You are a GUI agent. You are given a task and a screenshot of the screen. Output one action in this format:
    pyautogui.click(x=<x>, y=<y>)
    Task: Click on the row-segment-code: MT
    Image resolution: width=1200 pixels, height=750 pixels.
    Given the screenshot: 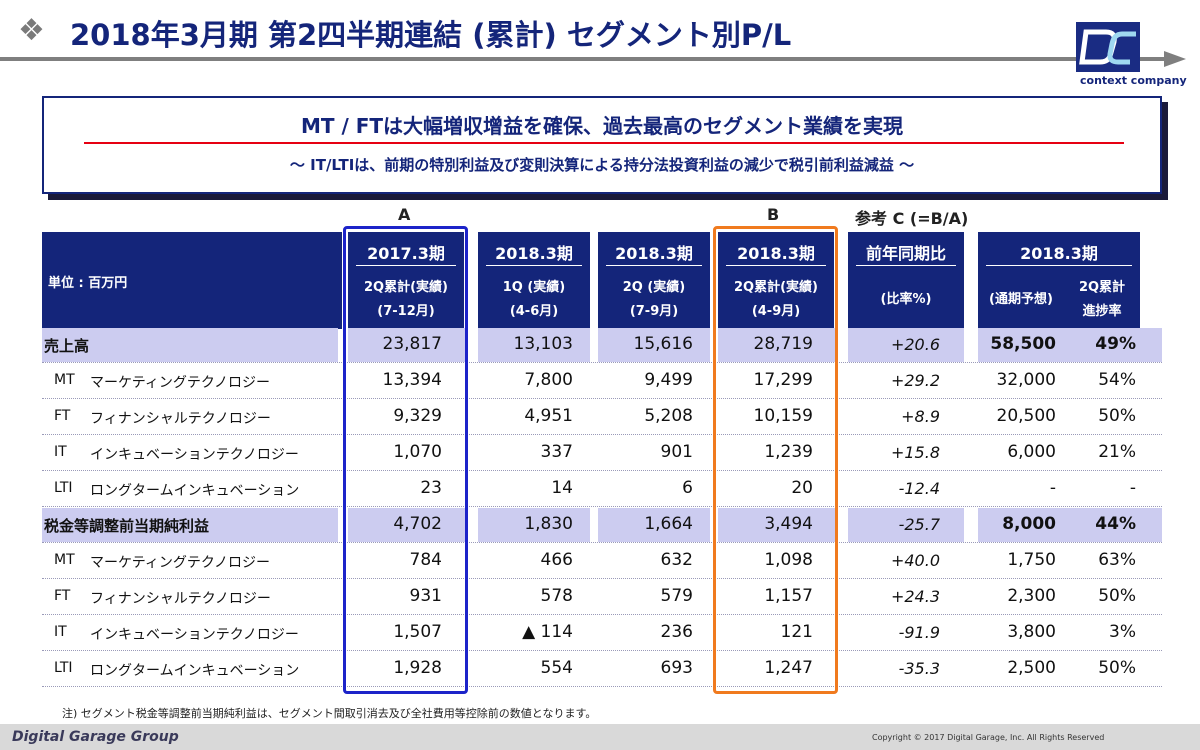 What is the action you would take?
    pyautogui.click(x=64, y=380)
    